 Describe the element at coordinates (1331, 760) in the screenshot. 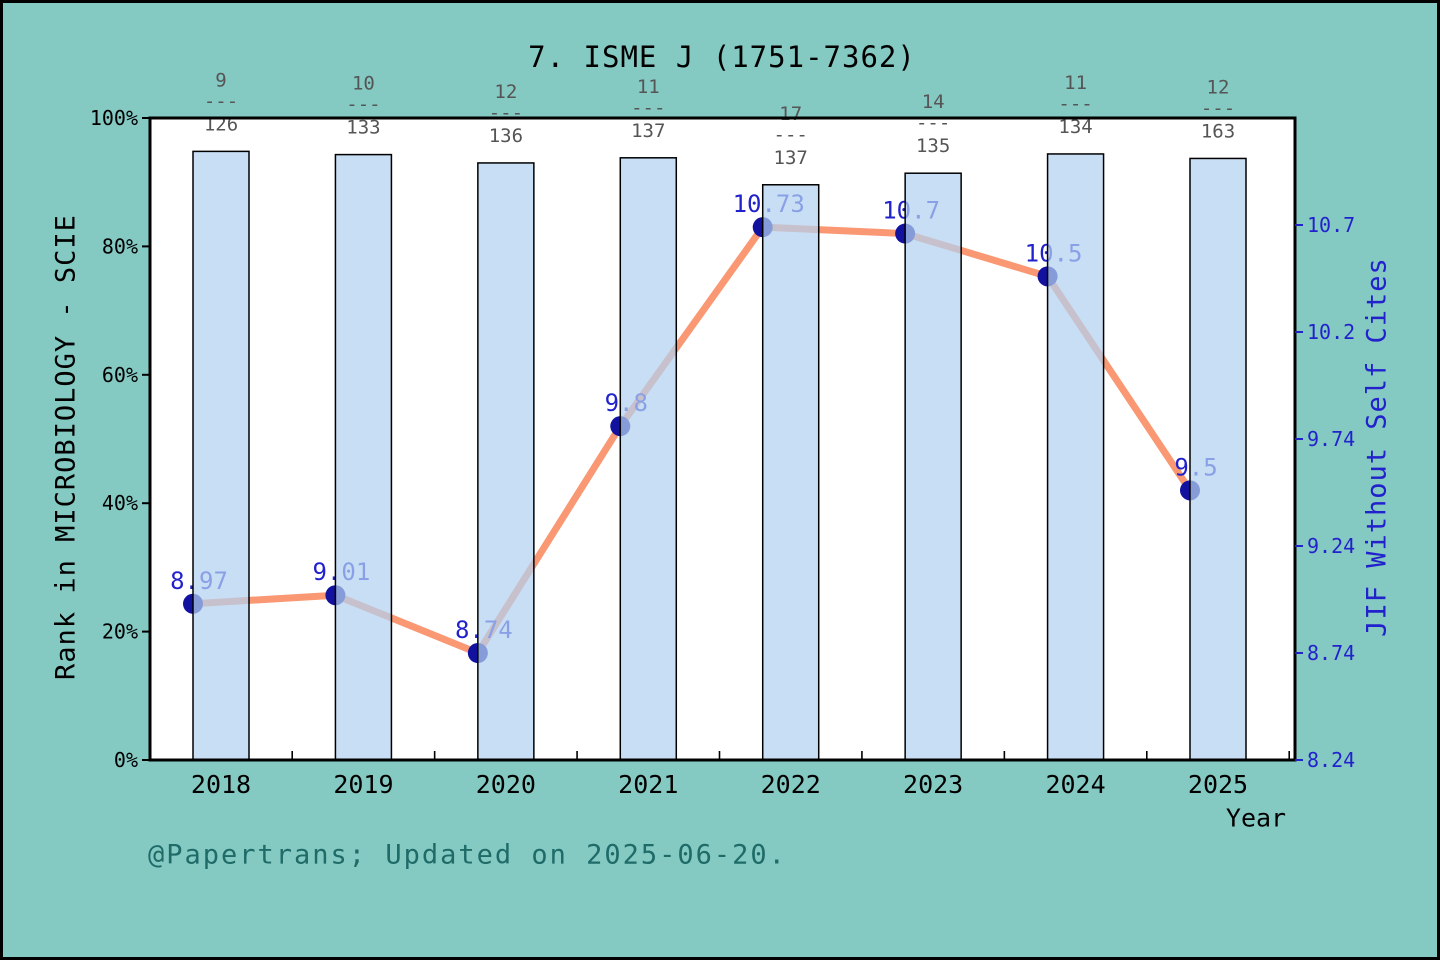

I see `right-axis-tick-label: 8.24` at that location.